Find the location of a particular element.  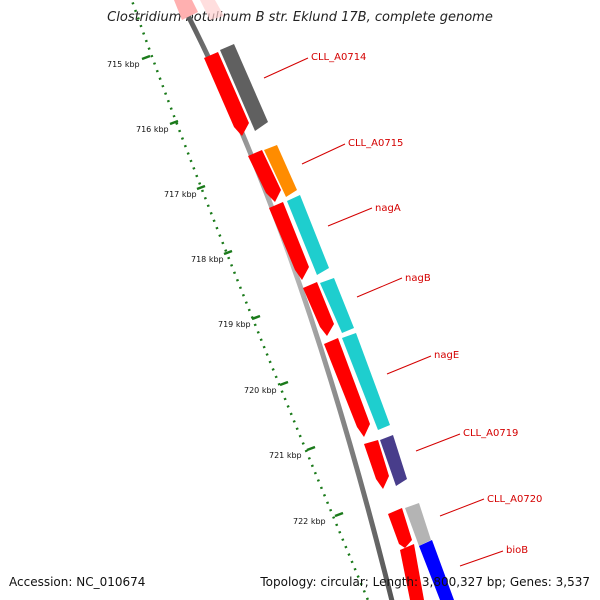

gene-feature-cll-a0719 is located at coordinates (393, 460).